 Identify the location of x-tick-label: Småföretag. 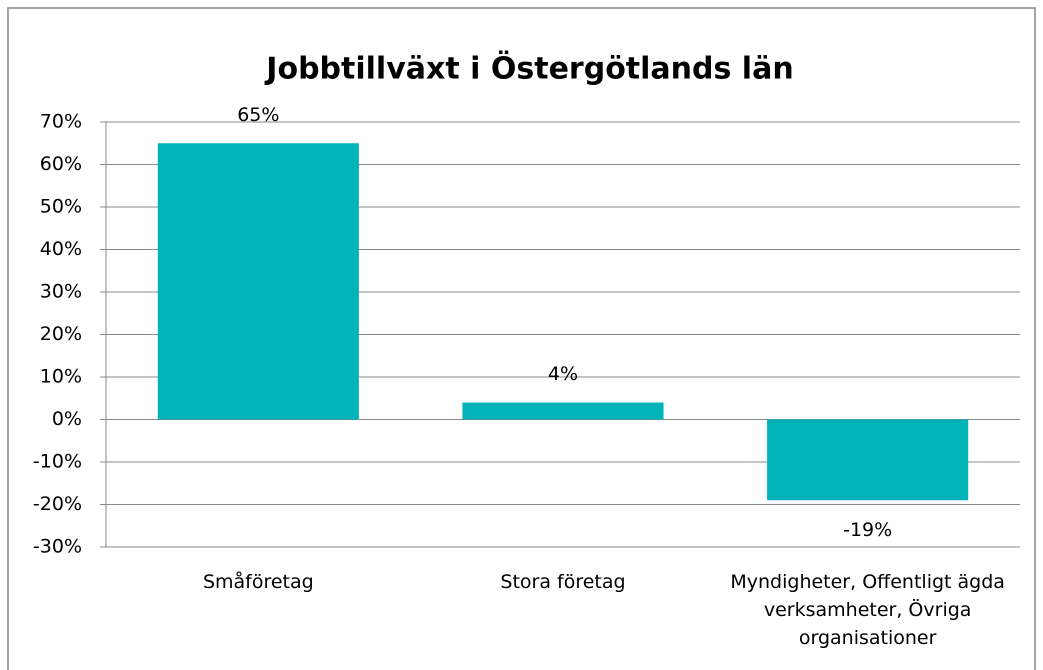
(258, 582).